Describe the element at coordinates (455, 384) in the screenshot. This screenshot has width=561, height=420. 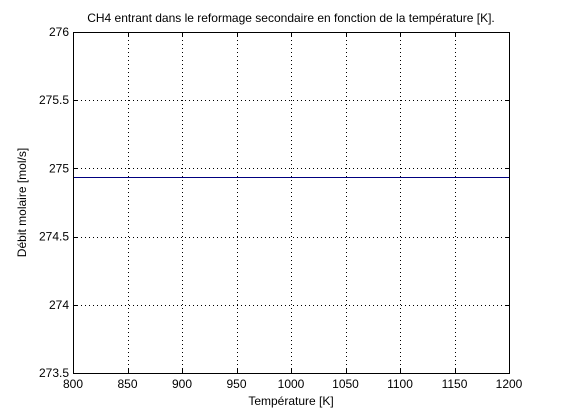
I see `x-tick-label: 1150` at that location.